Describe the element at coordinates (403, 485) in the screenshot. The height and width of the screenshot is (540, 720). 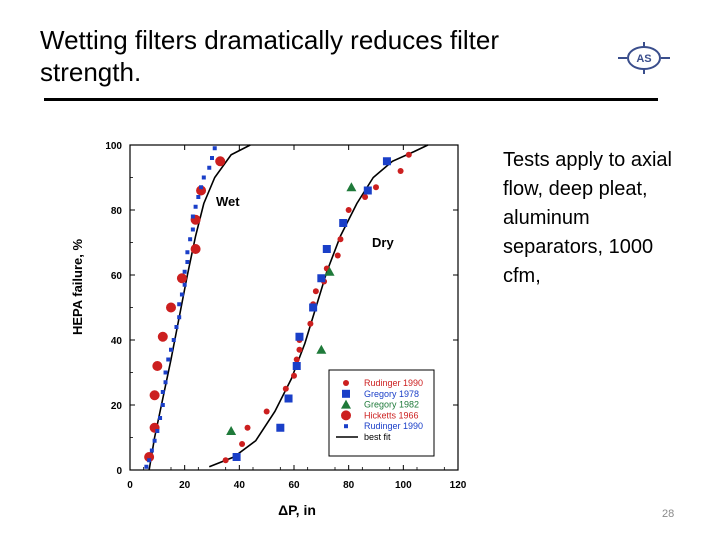
I see `x-tick-label: 100` at that location.